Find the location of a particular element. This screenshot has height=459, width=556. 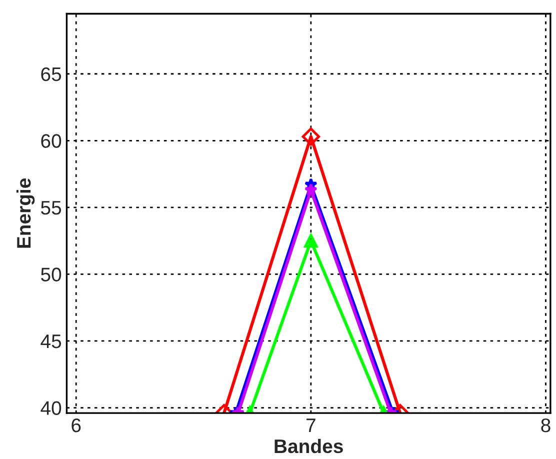

y-tick-label: 65 is located at coordinates (51, 74).